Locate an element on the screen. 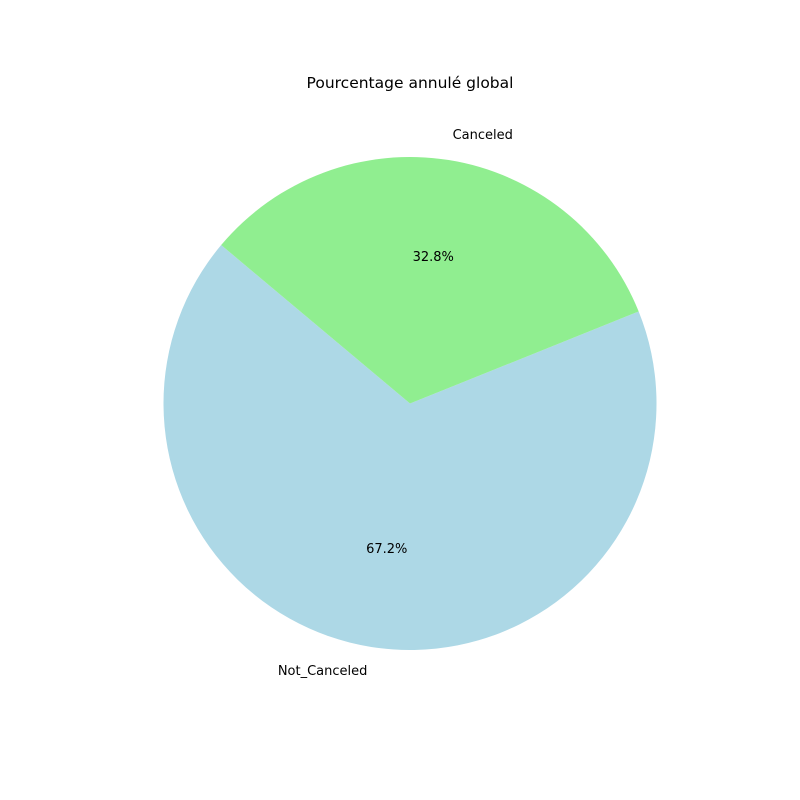  slice-label-not-canceled: Not_Canceled is located at coordinates (323, 671).